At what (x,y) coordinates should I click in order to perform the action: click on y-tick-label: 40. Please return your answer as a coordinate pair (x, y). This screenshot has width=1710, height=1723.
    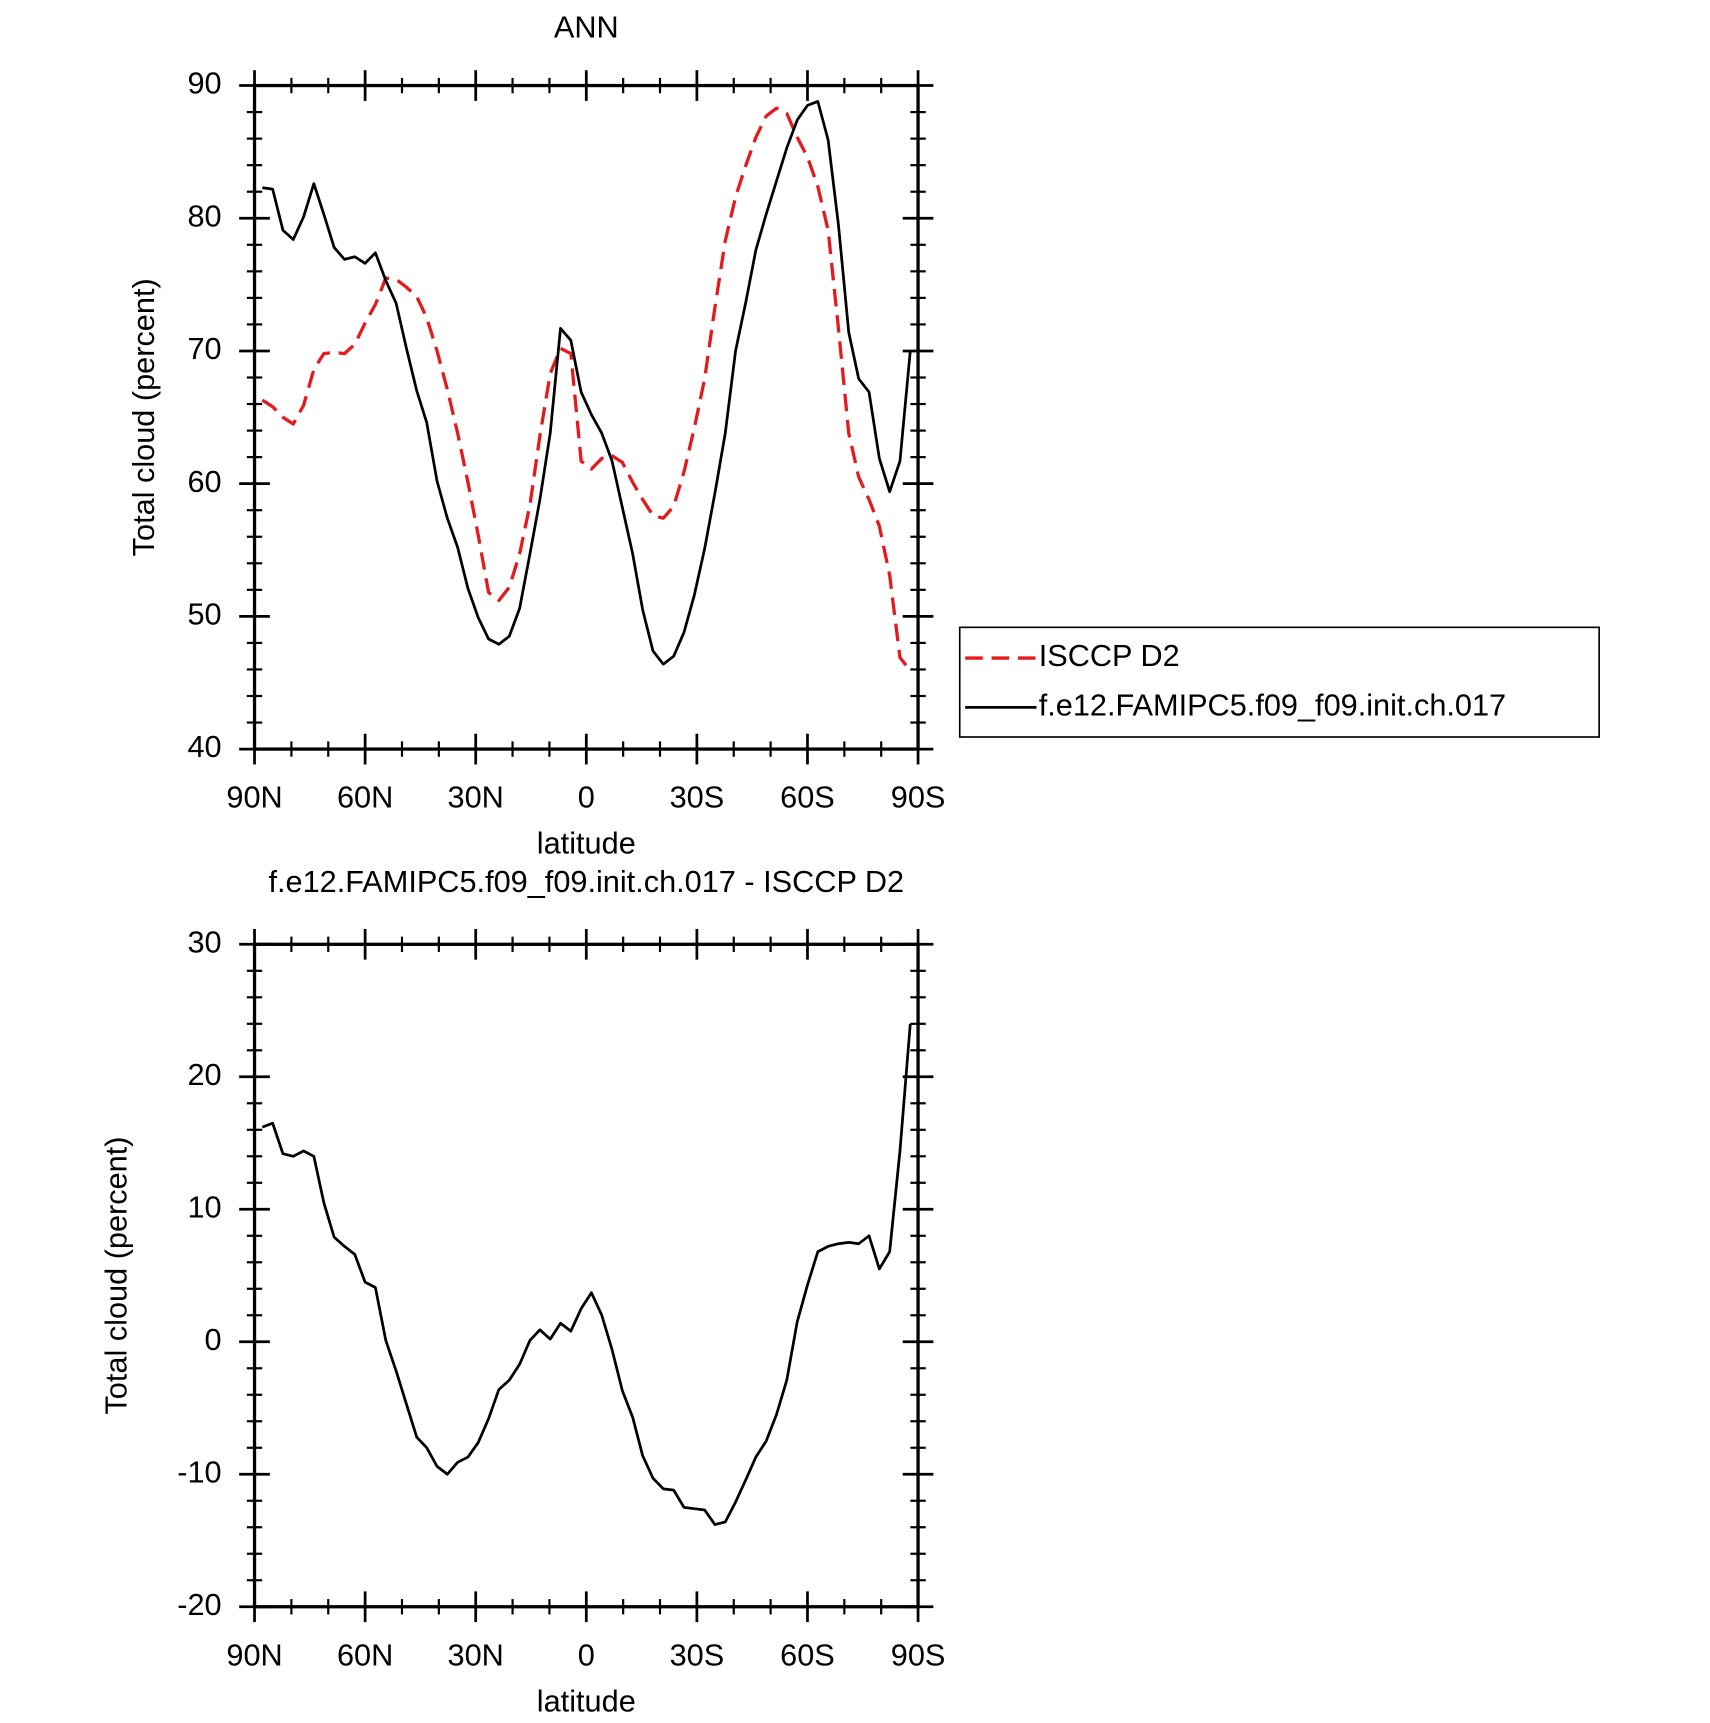
    Looking at the image, I should click on (204, 746).